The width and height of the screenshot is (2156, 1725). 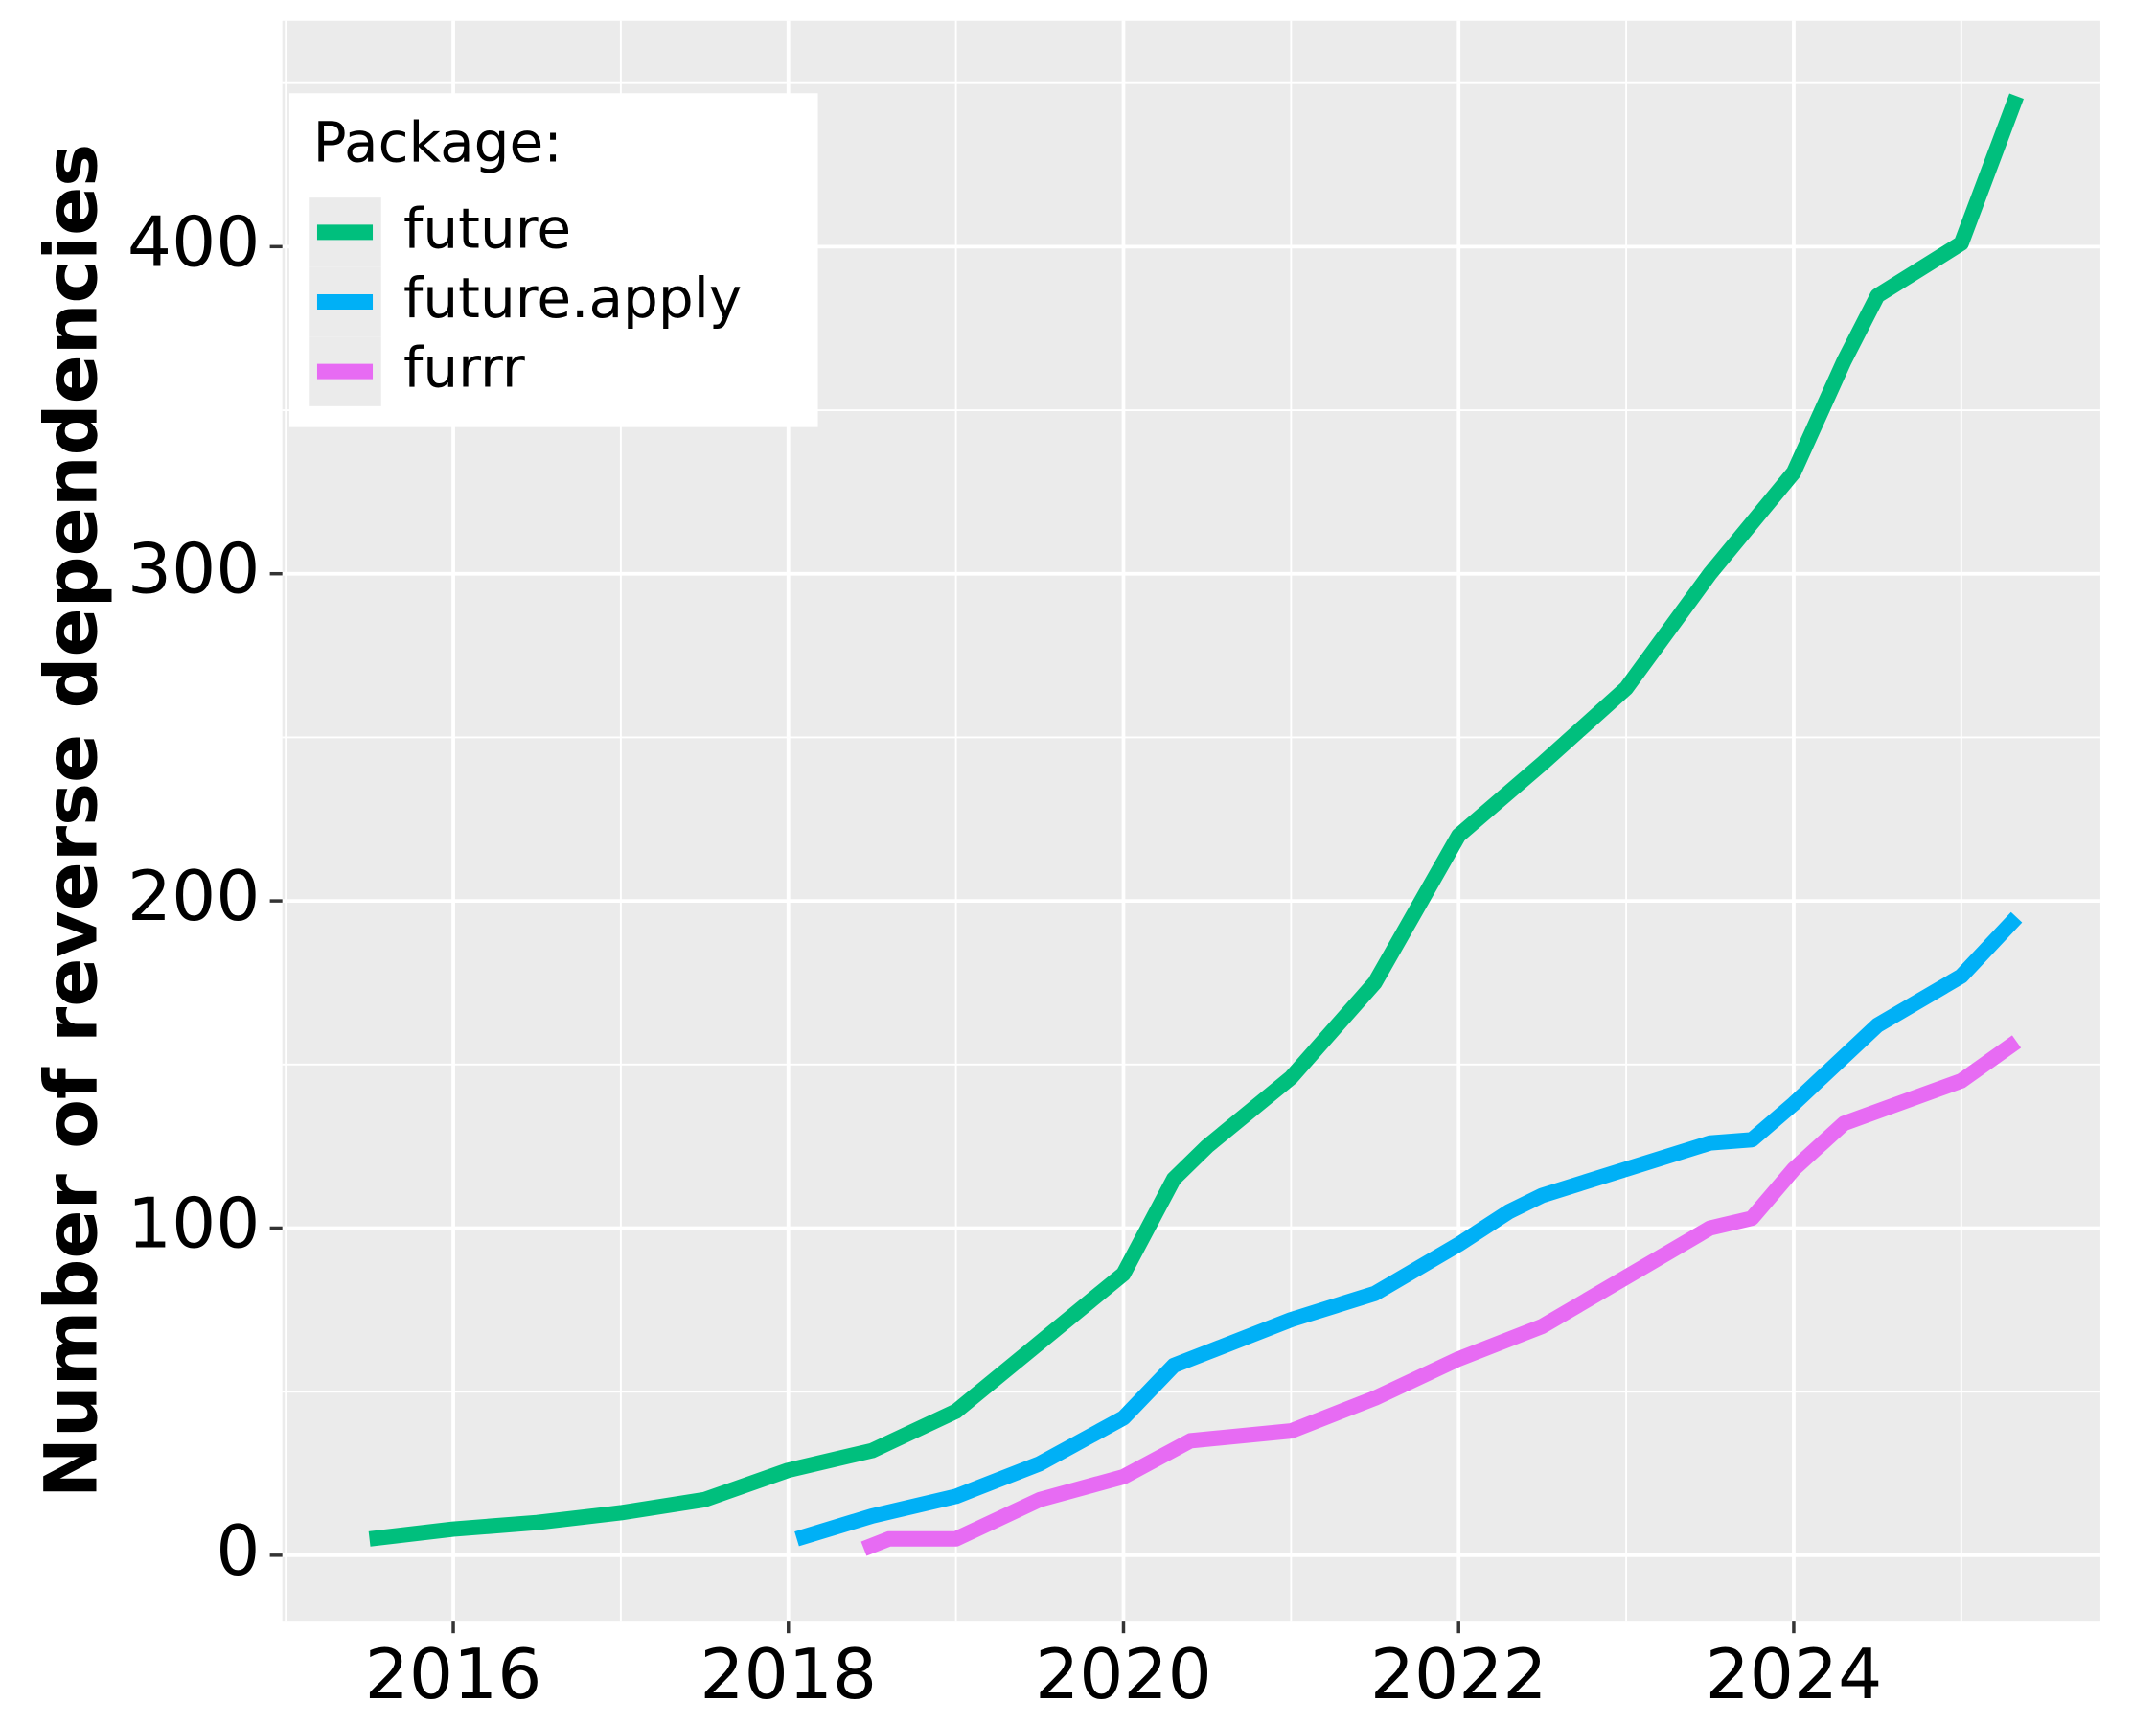 What do you see at coordinates (487, 229) in the screenshot?
I see `legend-label: future` at bounding box center [487, 229].